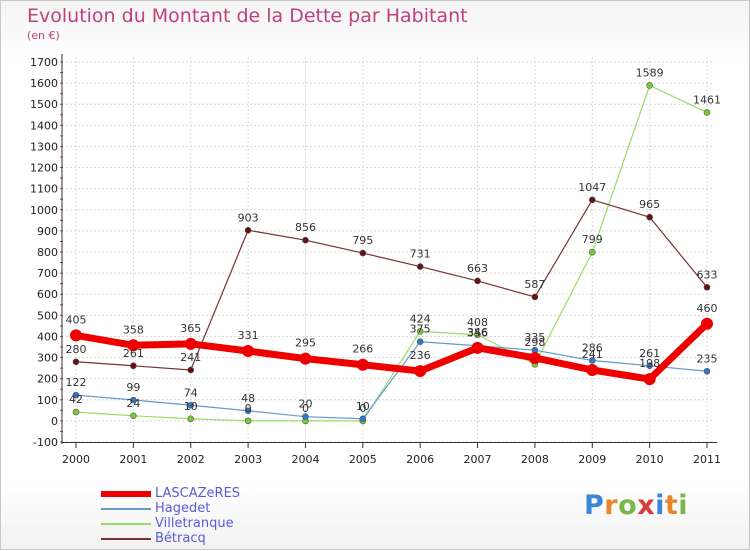 This screenshot has width=750, height=551. What do you see at coordinates (305, 343) in the screenshot?
I see `data-label-lascazeres: 295` at bounding box center [305, 343].